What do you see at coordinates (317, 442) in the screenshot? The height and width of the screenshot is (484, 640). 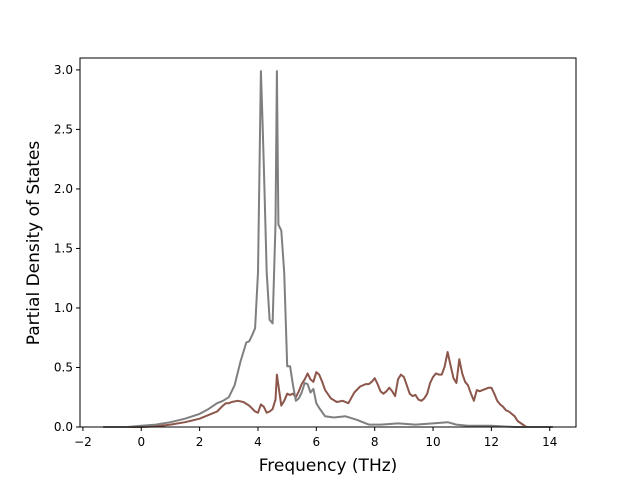 I see `x-tick-label: 6` at bounding box center [317, 442].